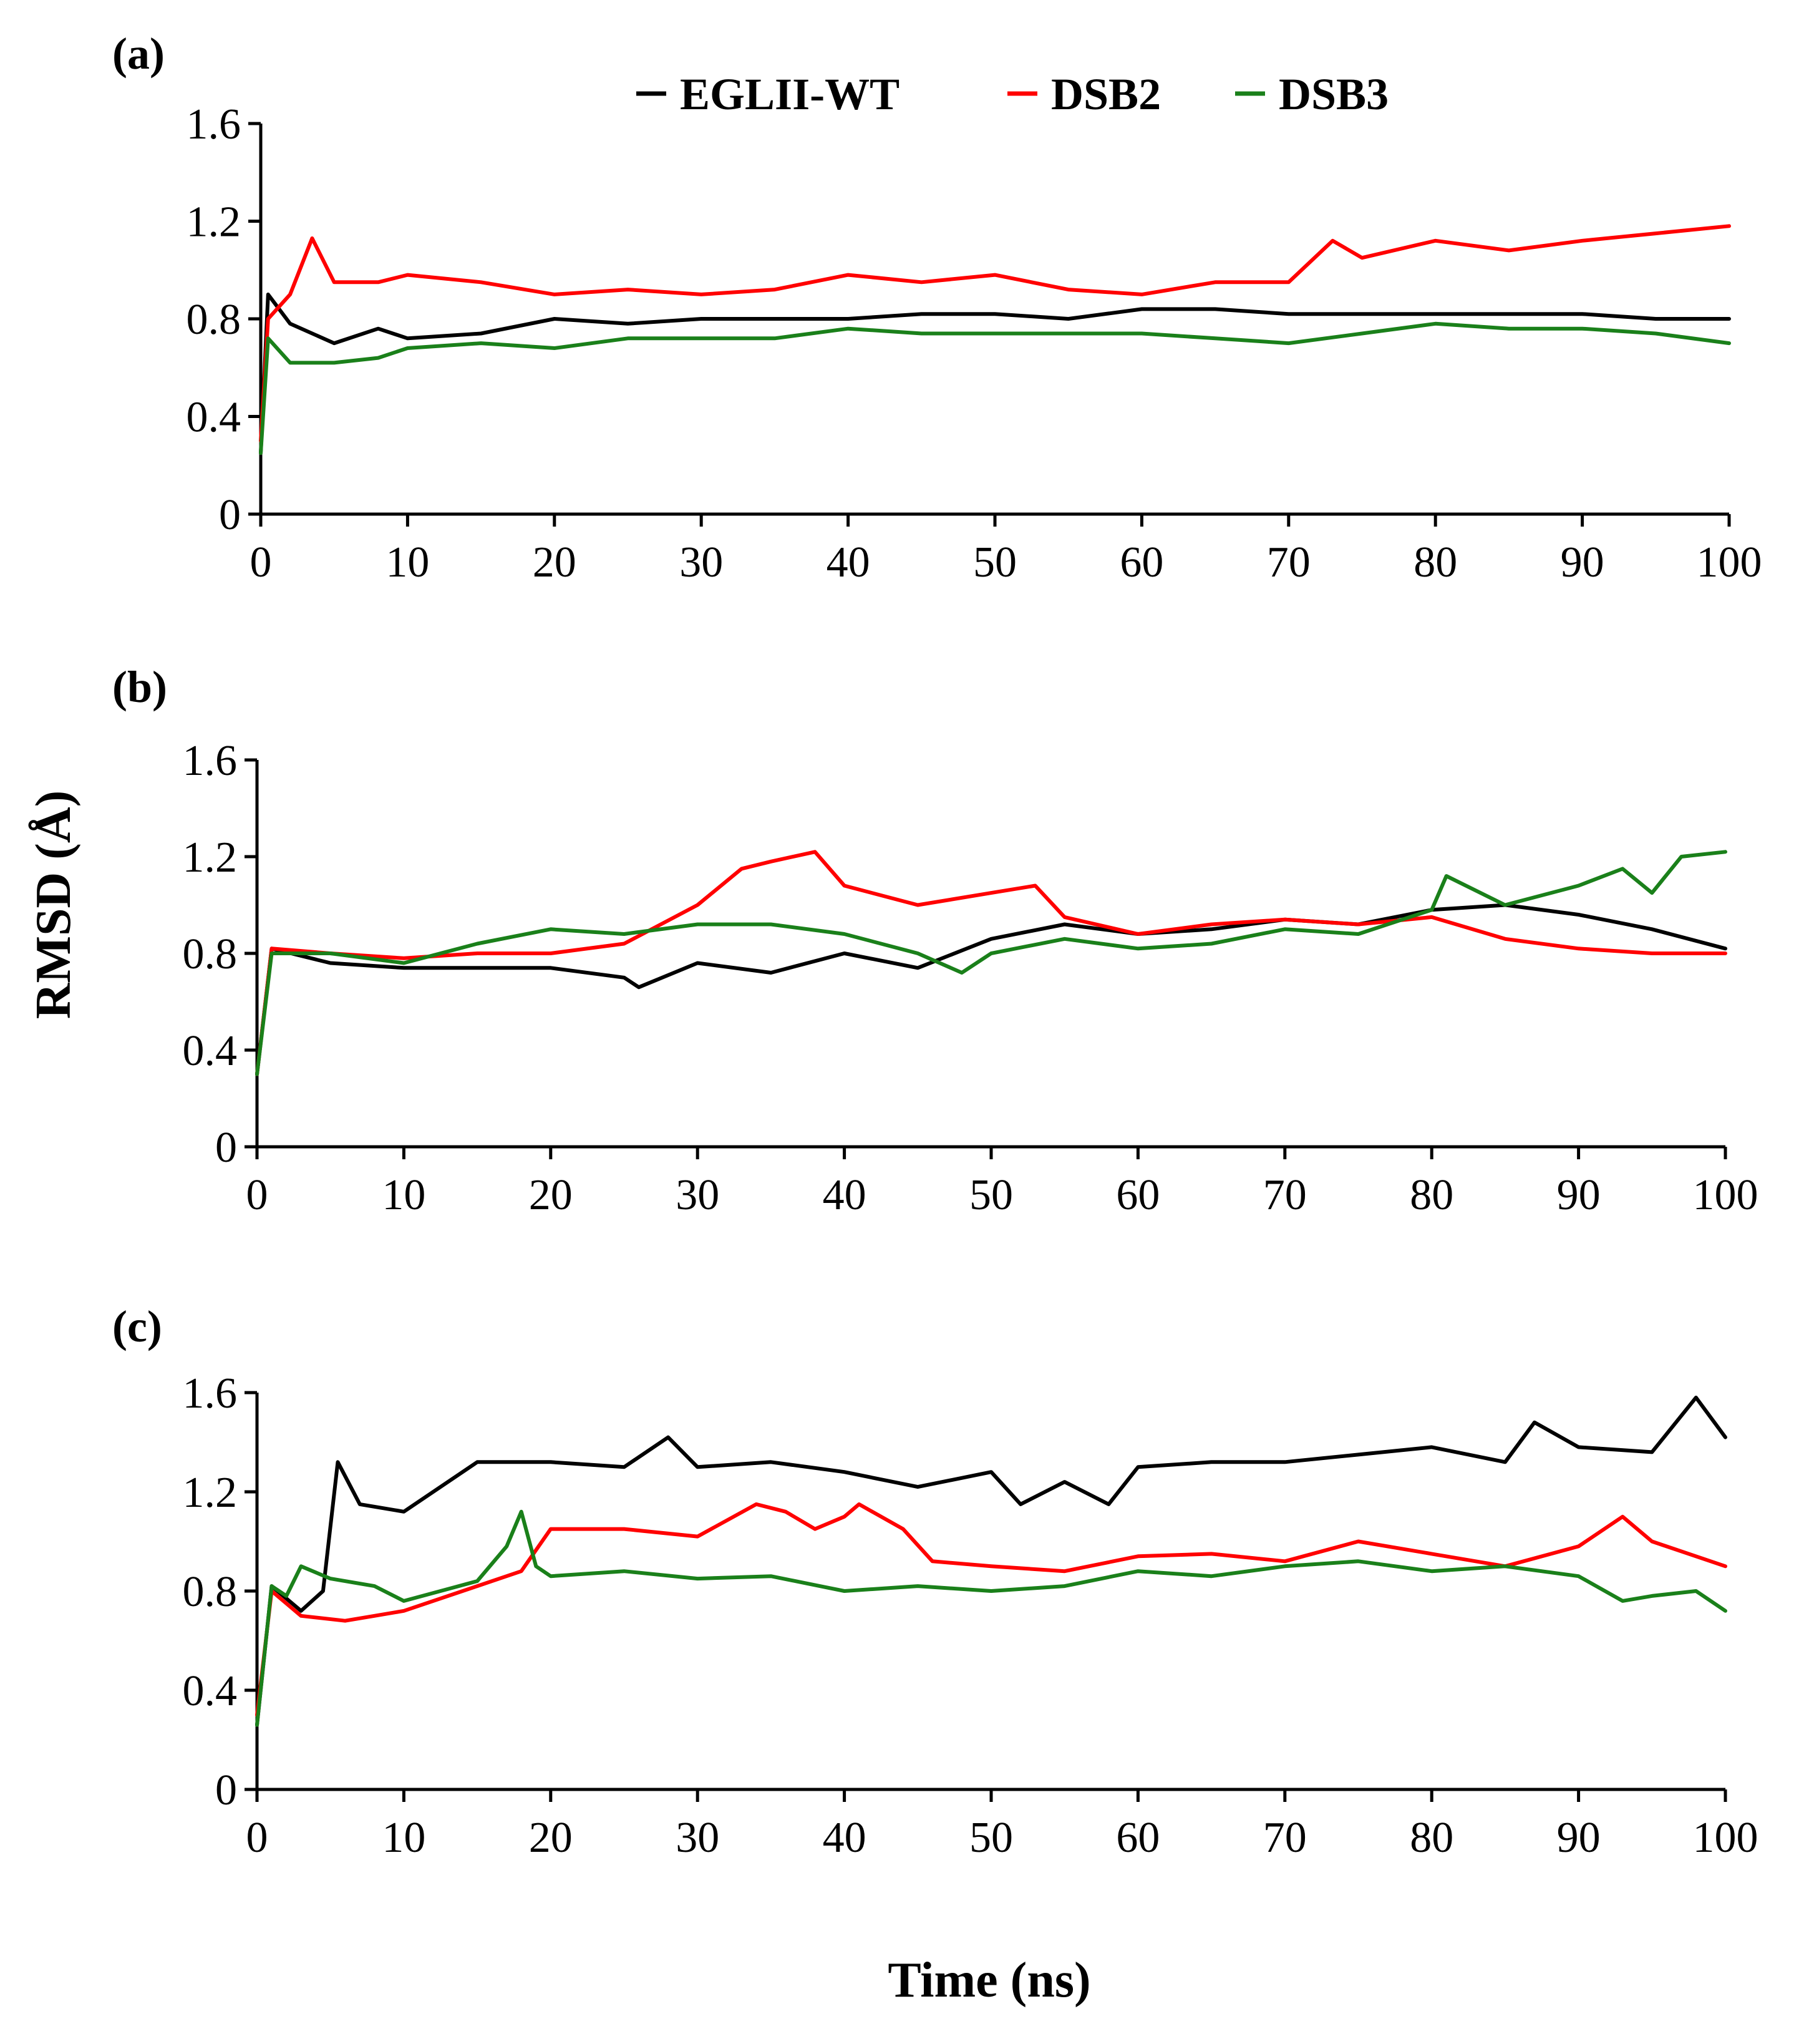 This screenshot has width=1799, height=2044. What do you see at coordinates (989, 1980) in the screenshot?
I see `x-axis-title: Time (ns)` at bounding box center [989, 1980].